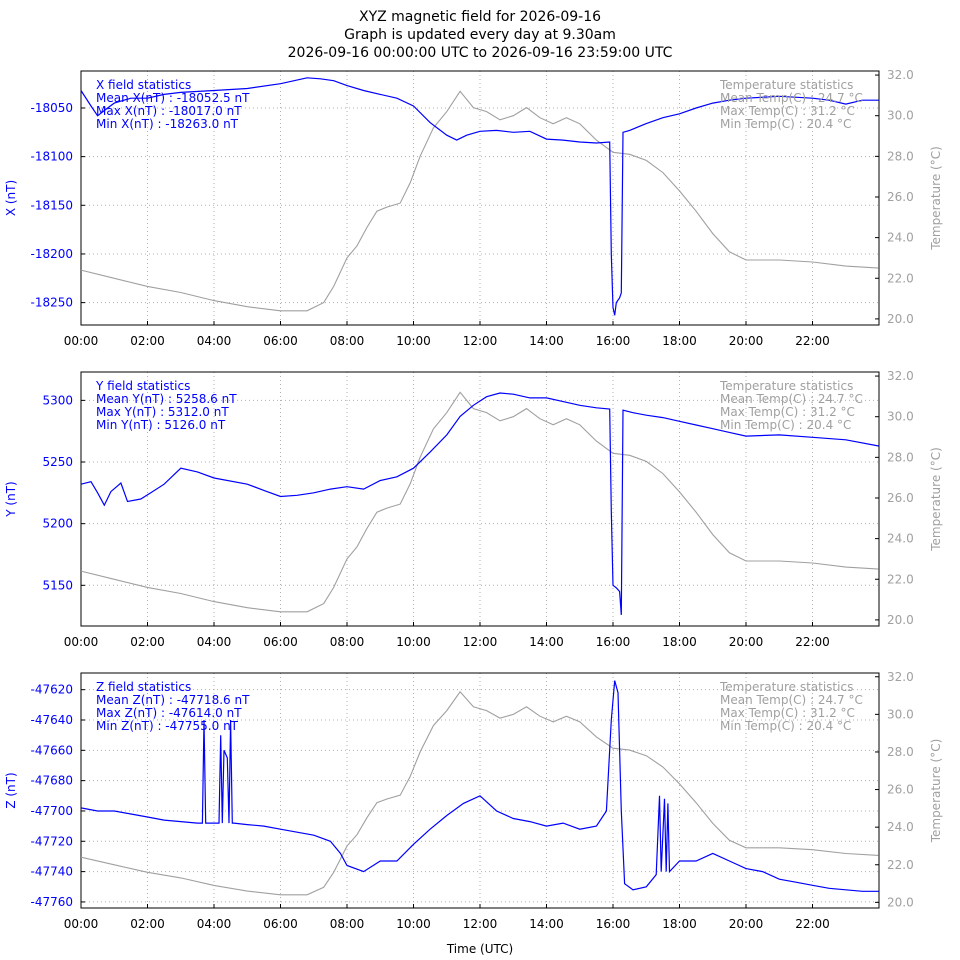 The image size is (960, 960). What do you see at coordinates (169, 111) in the screenshot?
I see `field-stats-line: Max X(nT) : -18017.0 nT` at bounding box center [169, 111].